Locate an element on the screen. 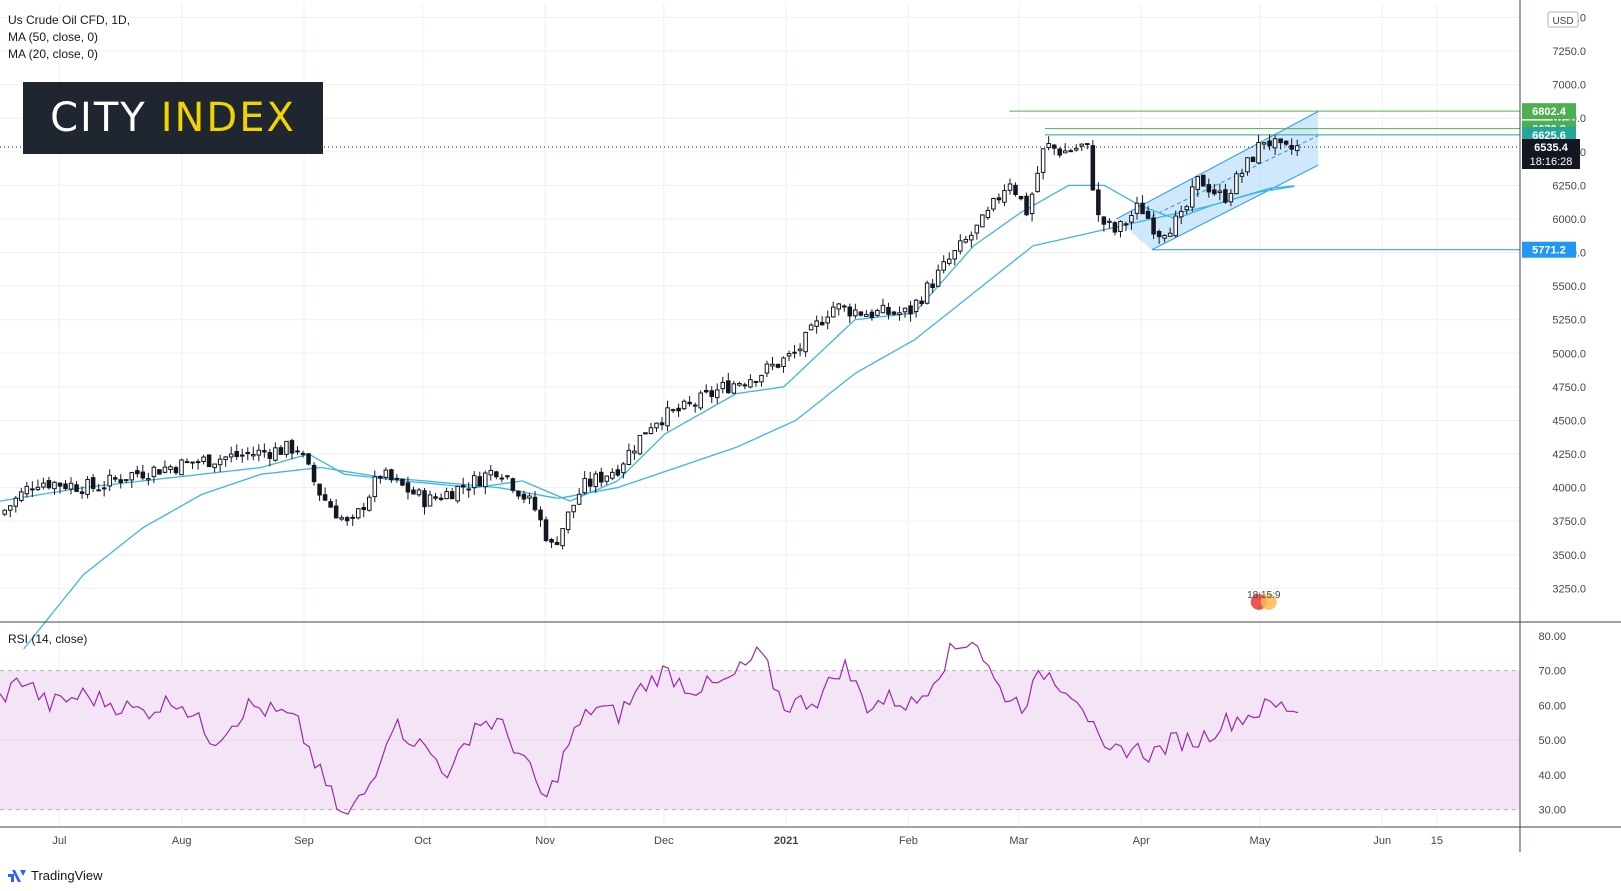  footer-brand-text: TradingView is located at coordinates (67, 875).